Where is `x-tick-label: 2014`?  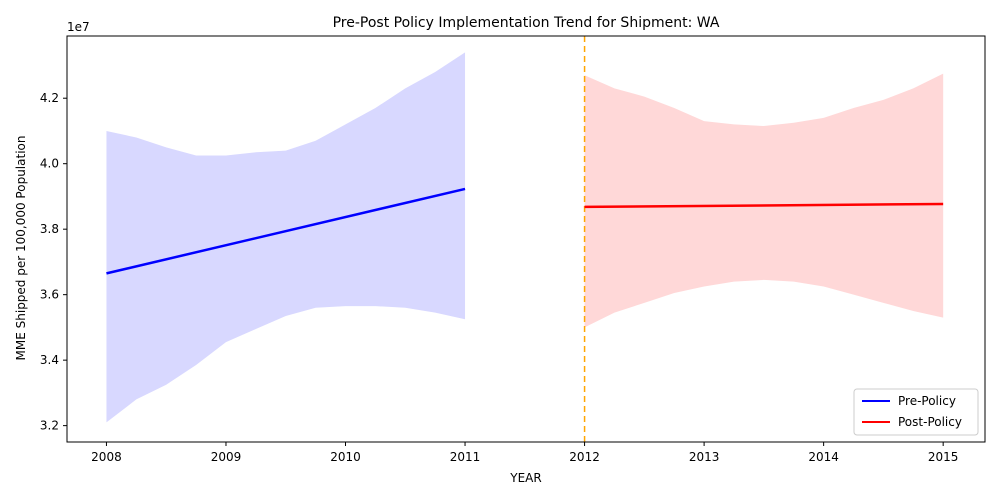 x-tick-label: 2014 is located at coordinates (823, 457).